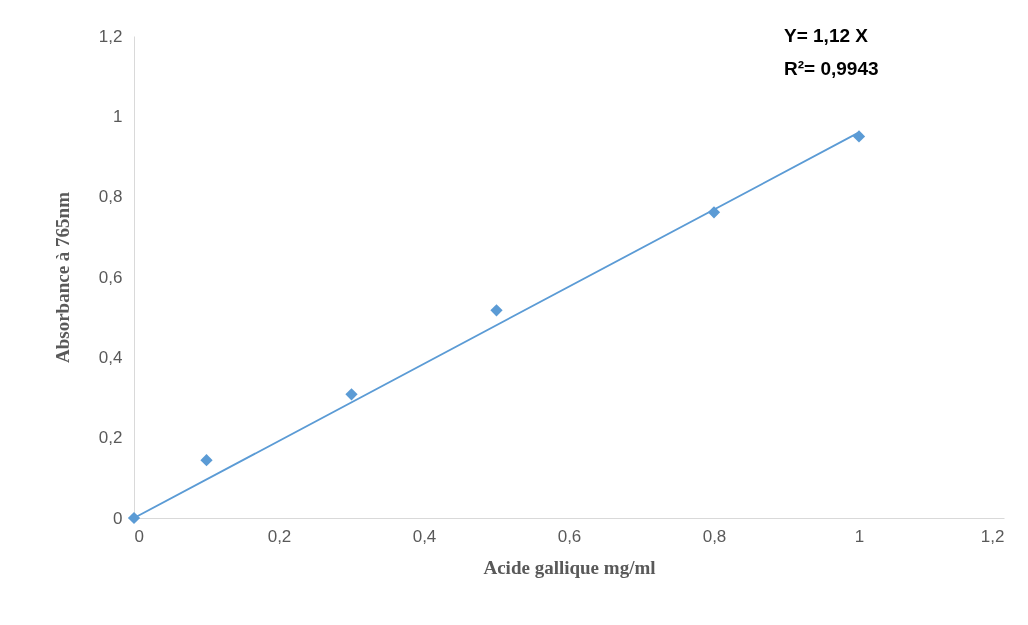  What do you see at coordinates (714, 536) in the screenshot?
I see `x-tick-label: 0,8` at bounding box center [714, 536].